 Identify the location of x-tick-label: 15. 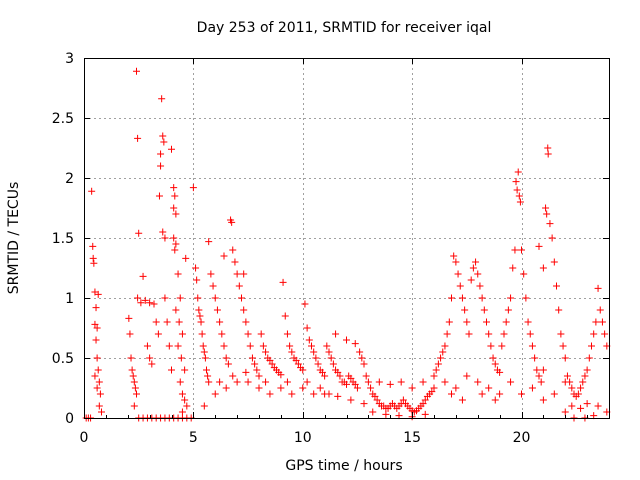
(412, 438).